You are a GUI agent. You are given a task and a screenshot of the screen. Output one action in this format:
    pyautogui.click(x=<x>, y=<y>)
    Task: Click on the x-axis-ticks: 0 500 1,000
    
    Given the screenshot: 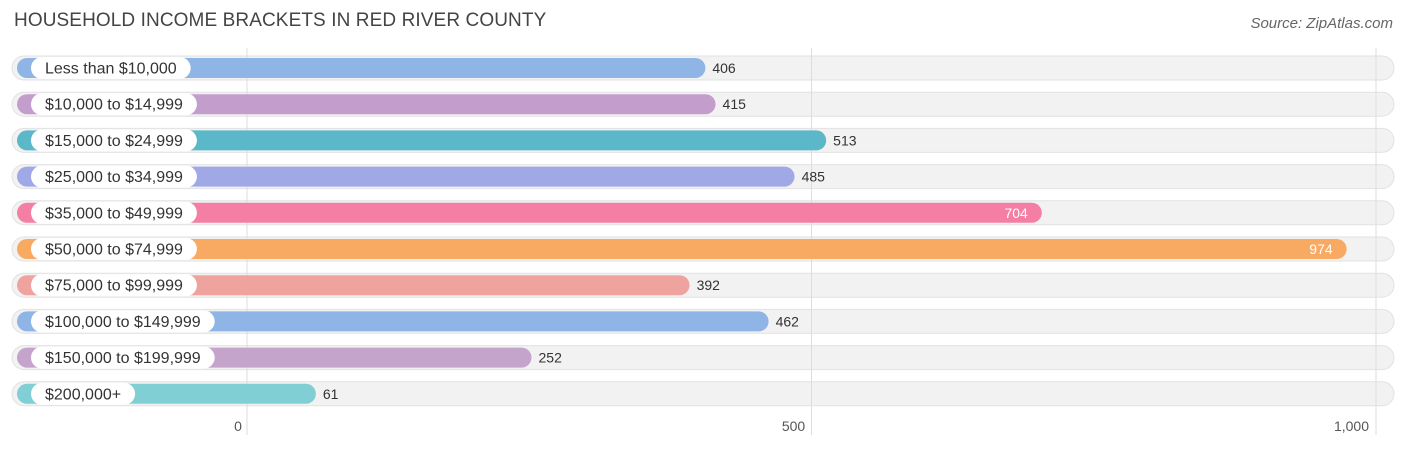 What is the action you would take?
    pyautogui.click(x=801, y=426)
    